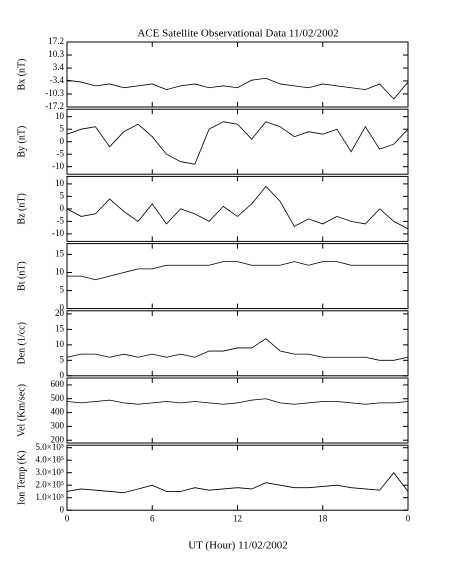 Image resolution: width=453 pixels, height=566 pixels. I want to click on y-tick-label: 400, so click(58, 412).